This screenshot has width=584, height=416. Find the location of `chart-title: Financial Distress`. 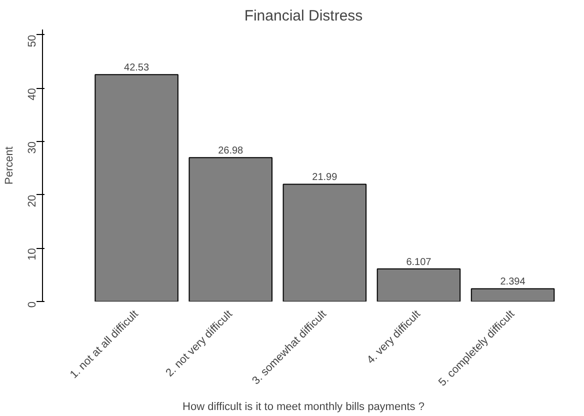

chart-title: Financial Distress is located at coordinates (303, 16).